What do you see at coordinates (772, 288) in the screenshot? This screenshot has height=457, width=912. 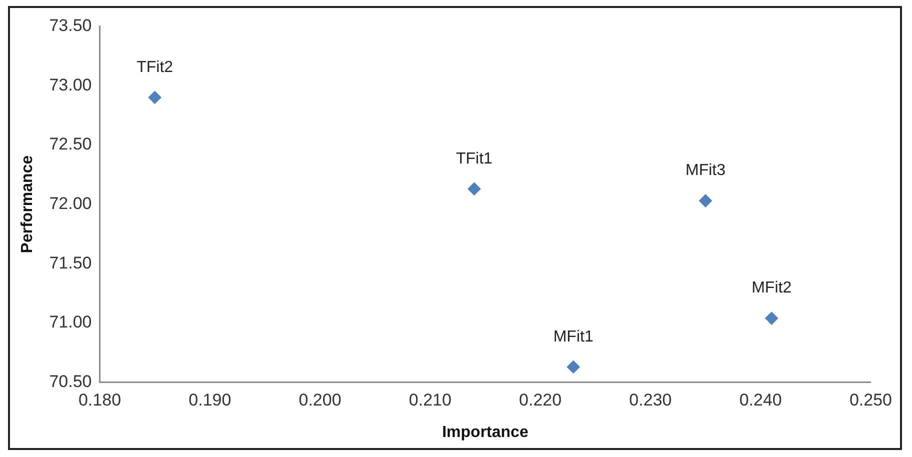 I see `annotation: MFit2` at bounding box center [772, 288].